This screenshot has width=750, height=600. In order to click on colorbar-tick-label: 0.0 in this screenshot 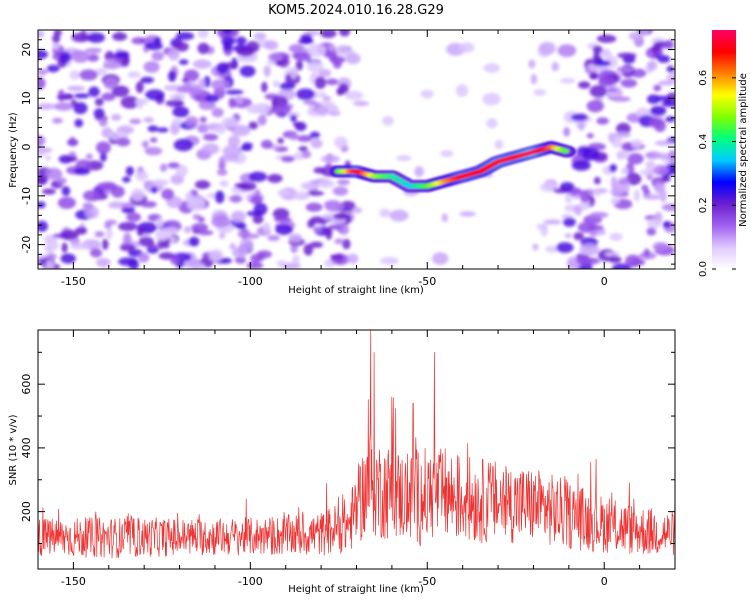, I will do `click(703, 269)`.